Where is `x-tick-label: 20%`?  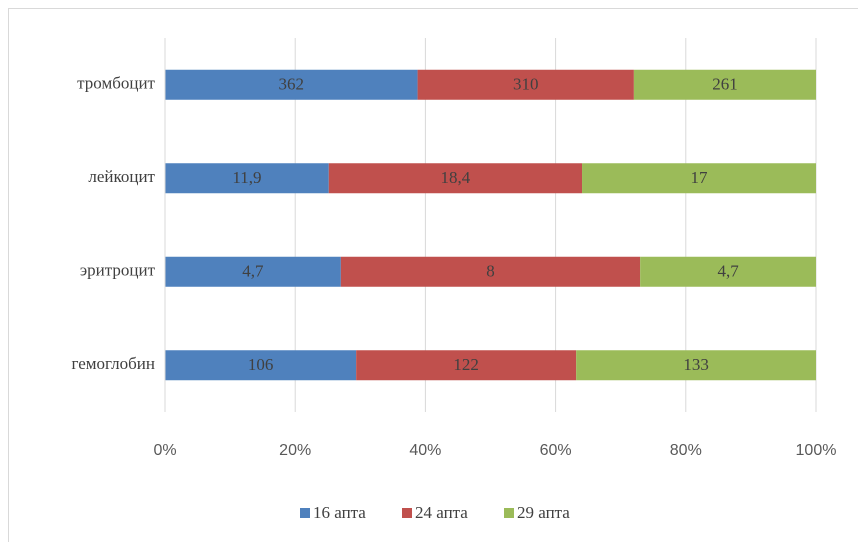
x-tick-label: 20% is located at coordinates (295, 450).